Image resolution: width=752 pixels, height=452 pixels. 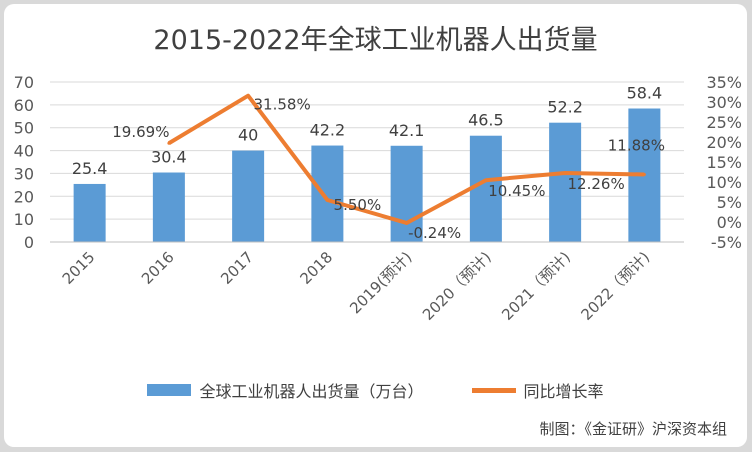 What do you see at coordinates (493, 390) in the screenshot?
I see `legend-line-swatch` at bounding box center [493, 390].